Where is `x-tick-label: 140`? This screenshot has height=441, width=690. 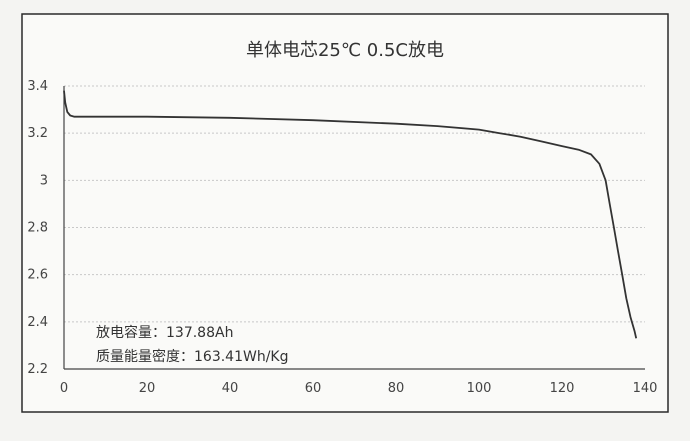 x-tick-label: 140 is located at coordinates (645, 388).